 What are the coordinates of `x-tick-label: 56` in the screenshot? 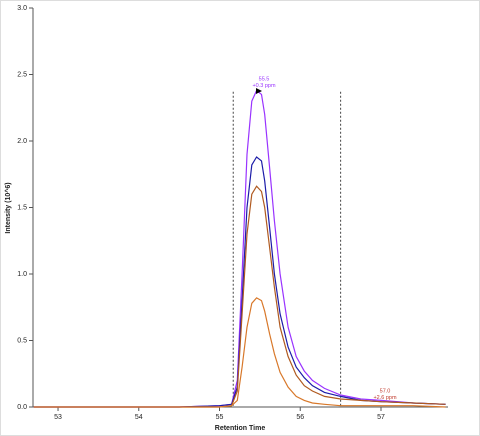 It's located at (300, 417).